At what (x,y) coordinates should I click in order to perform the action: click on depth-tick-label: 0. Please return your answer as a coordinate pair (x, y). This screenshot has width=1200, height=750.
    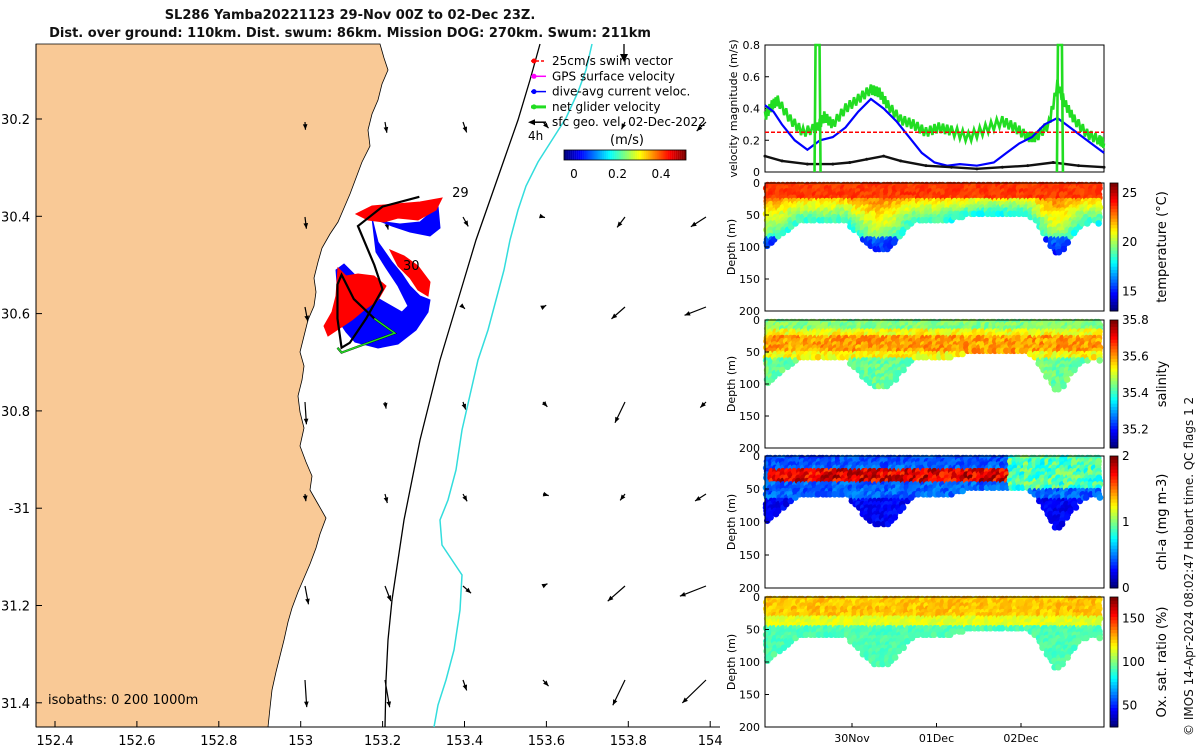
    Looking at the image, I should click on (756, 320).